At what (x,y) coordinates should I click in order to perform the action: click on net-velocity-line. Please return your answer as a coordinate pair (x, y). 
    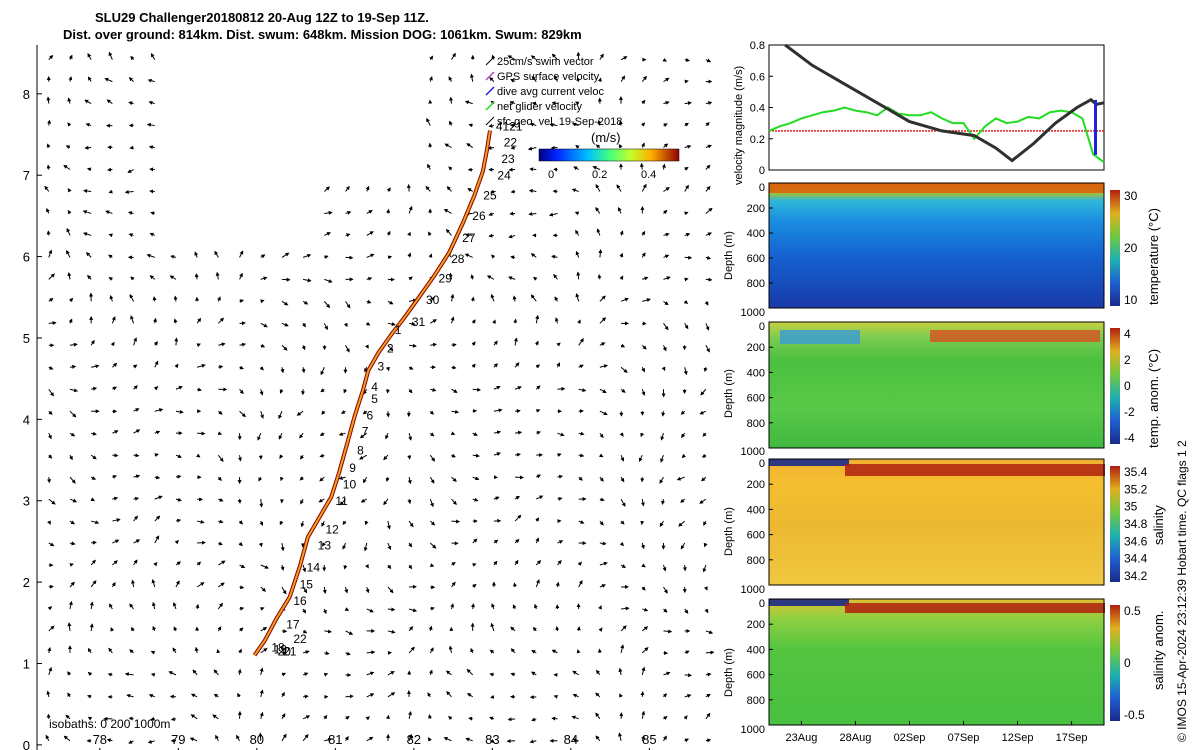
    Looking at the image, I should click on (936, 135).